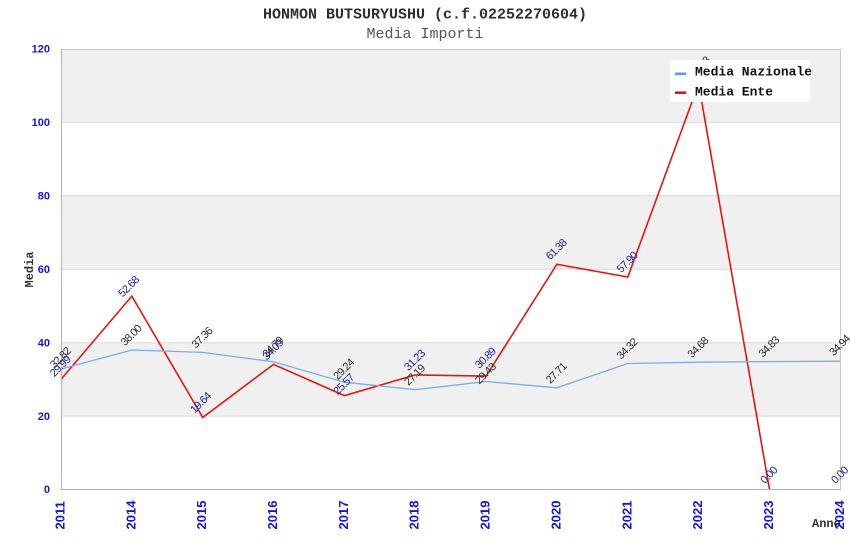 This screenshot has height=550, width=850. What do you see at coordinates (734, 91) in the screenshot?
I see `svg-text: Media Ente` at bounding box center [734, 91].